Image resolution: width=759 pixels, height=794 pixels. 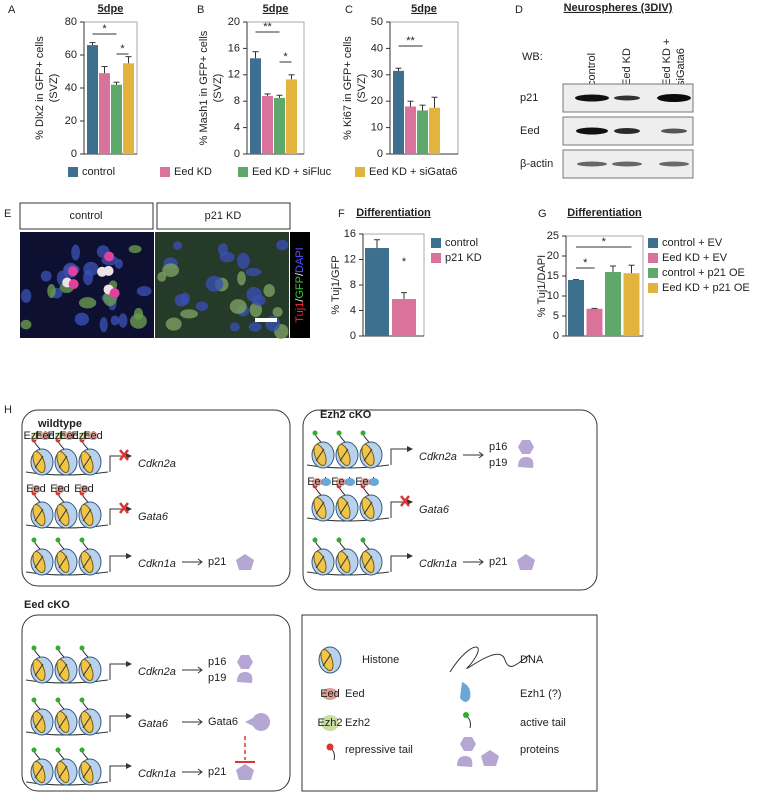 I want to click on tail-icon-dot, so click(x=466, y=715).